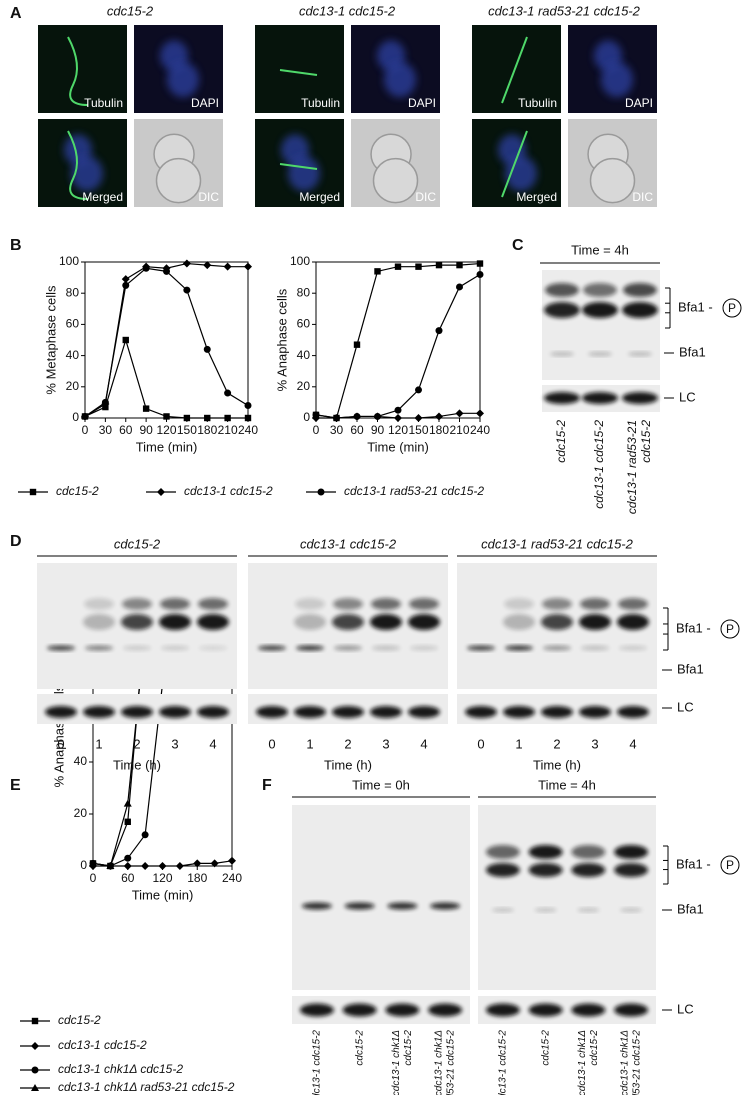 The width and height of the screenshot is (754, 1095). What do you see at coordinates (337, 430) in the screenshot?
I see `x-tick-label: 30` at bounding box center [337, 430].